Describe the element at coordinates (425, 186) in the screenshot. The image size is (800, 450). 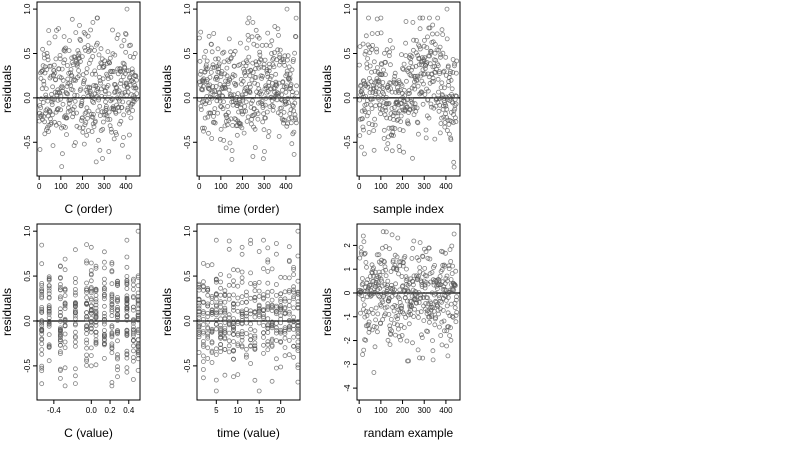
I see `x-tick-label: 300` at that location.